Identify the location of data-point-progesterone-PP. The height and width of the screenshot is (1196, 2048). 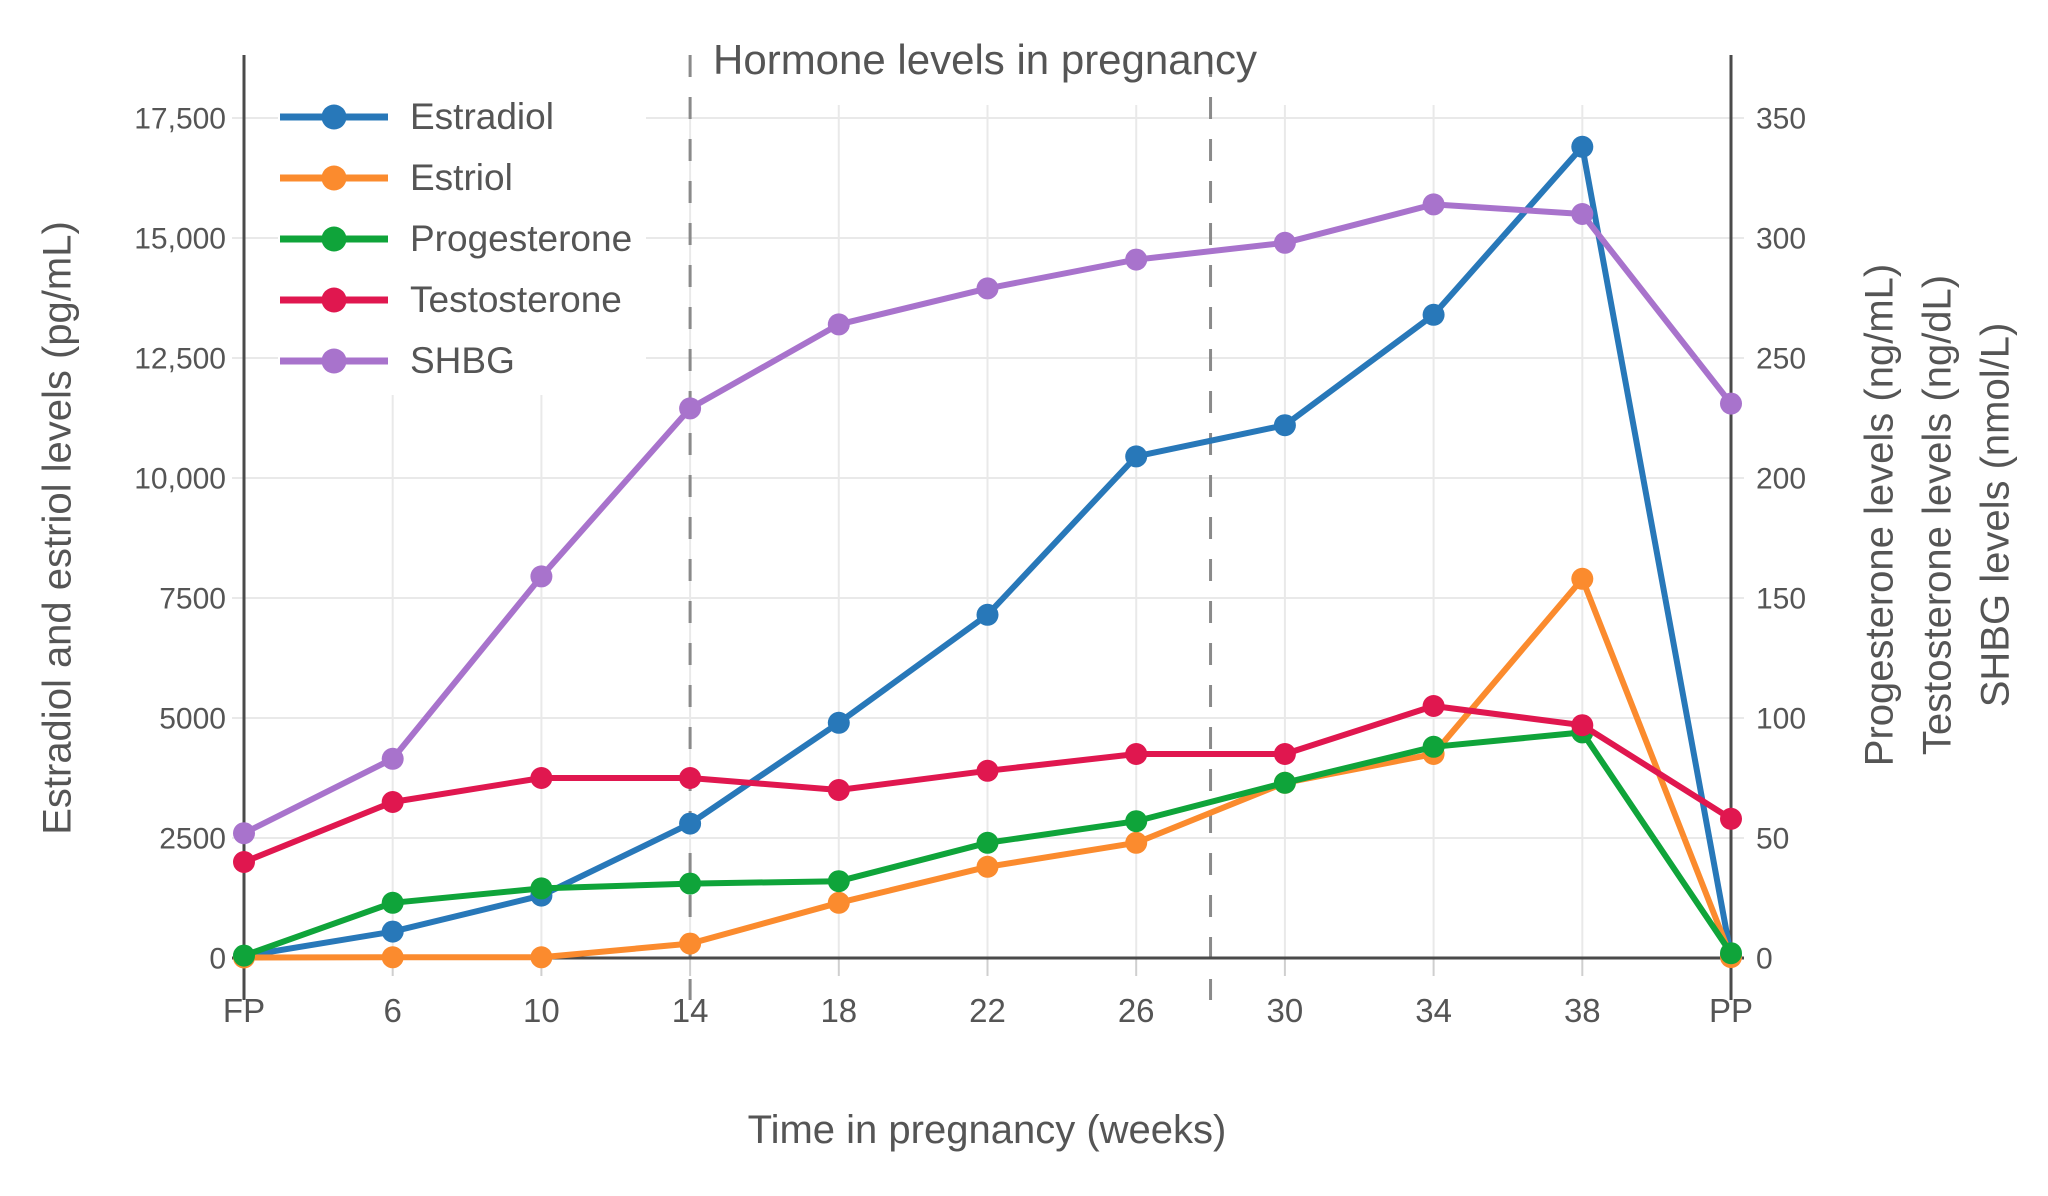
(1731, 953).